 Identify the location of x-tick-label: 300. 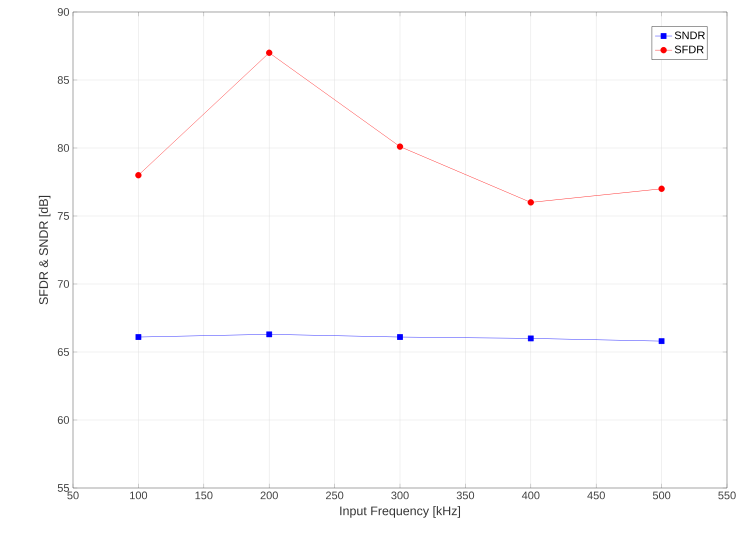
(400, 496).